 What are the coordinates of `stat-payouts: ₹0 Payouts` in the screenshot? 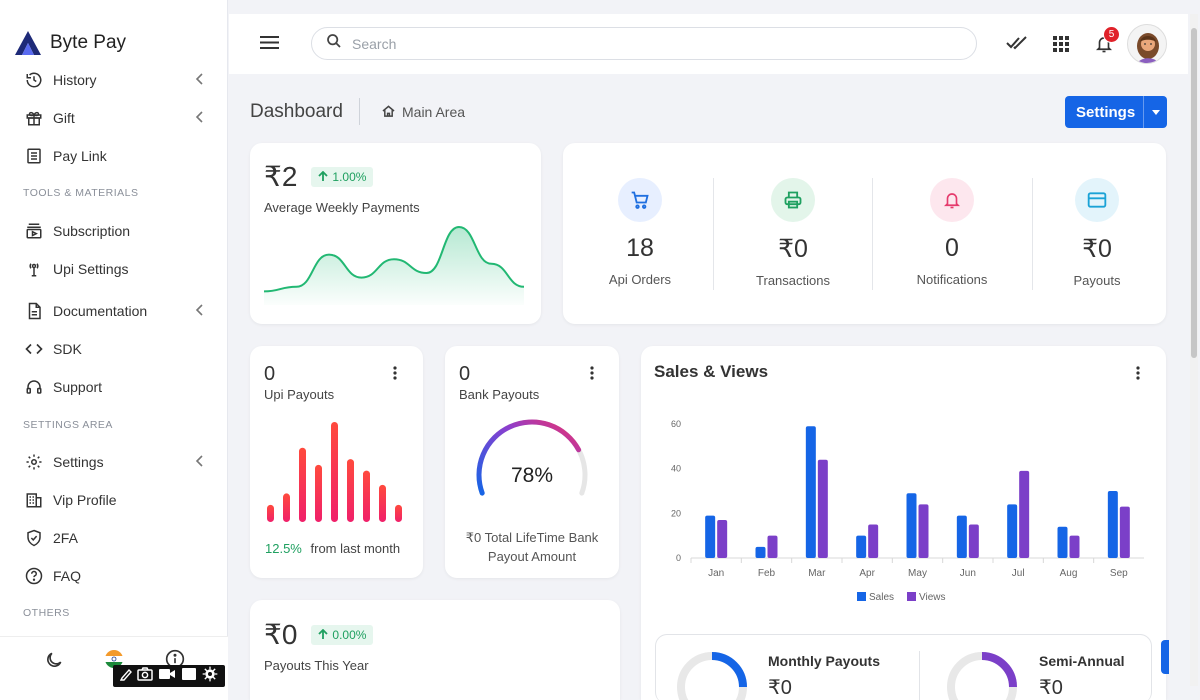 It's located at (1097, 233).